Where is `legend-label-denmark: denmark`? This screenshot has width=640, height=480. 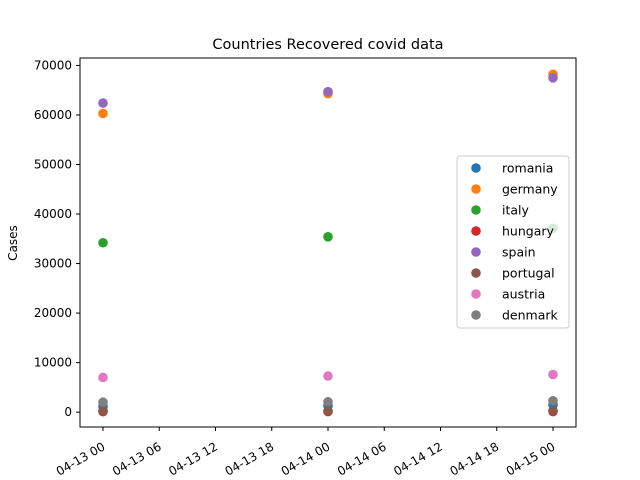
legend-label-denmark: denmark is located at coordinates (530, 315).